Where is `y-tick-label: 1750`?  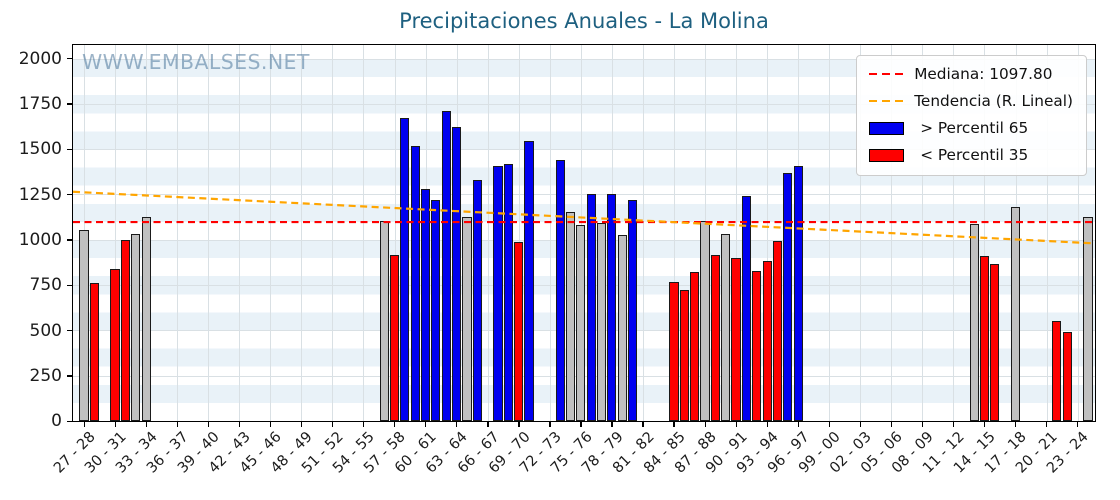 y-tick-label: 1750 is located at coordinates (40, 104).